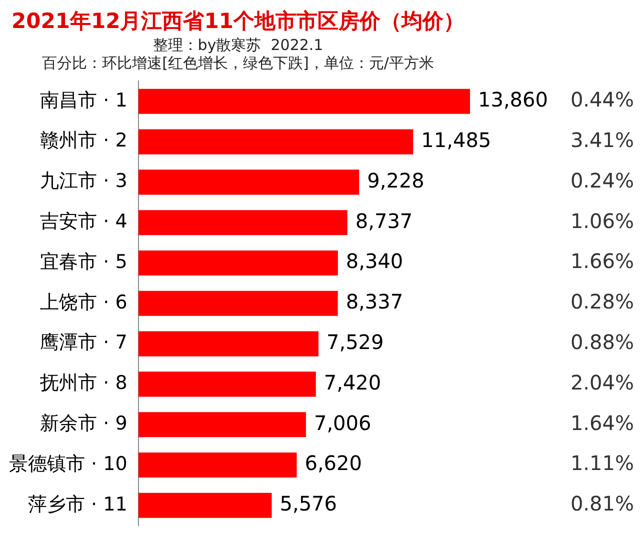 The width and height of the screenshot is (640, 540). Describe the element at coordinates (238, 63) in the screenshot. I see `text: 百分比：环比增速[红色增长，绿色下跌]，单位：元/平方米` at that location.